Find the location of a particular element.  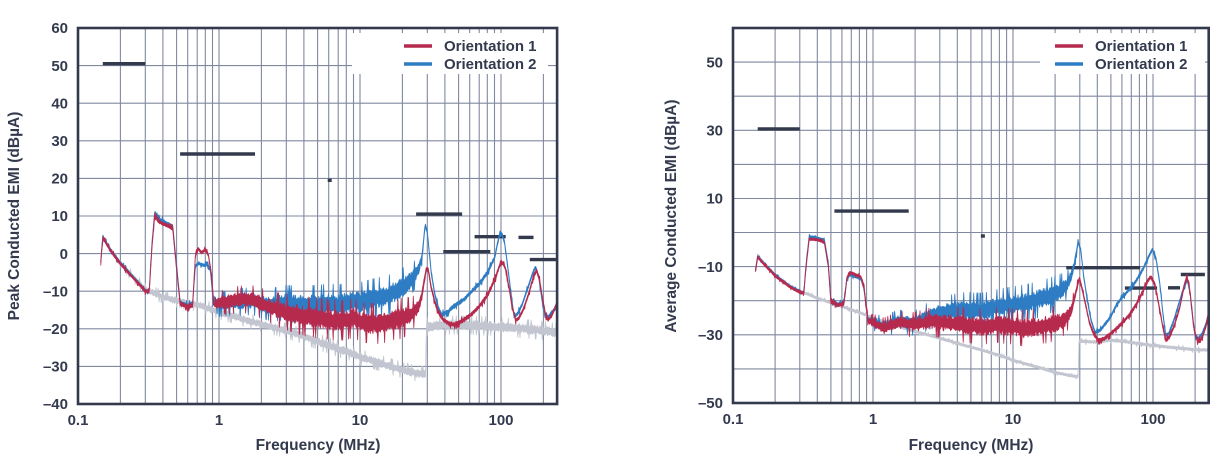

y-tick-label: 20 is located at coordinates (59, 179).